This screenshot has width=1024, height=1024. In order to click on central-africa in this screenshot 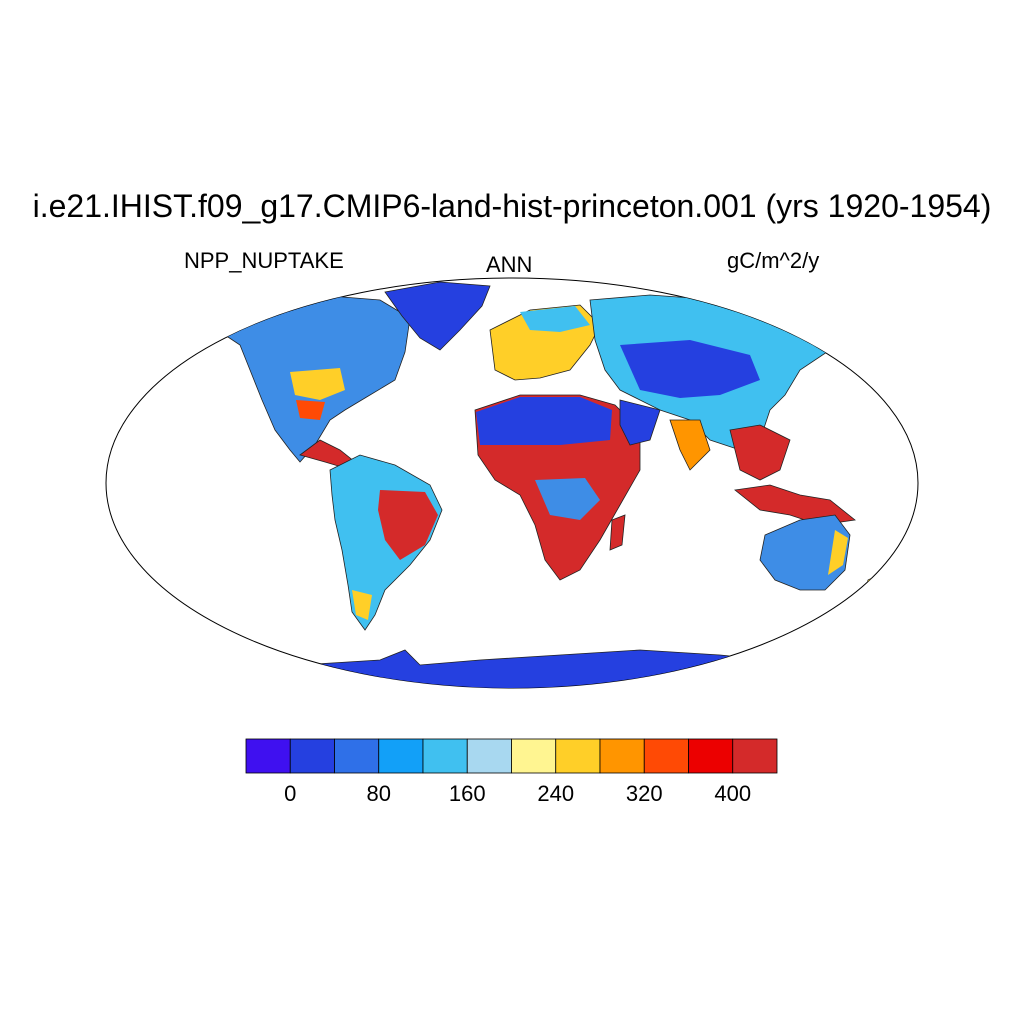, I will do `click(567, 499)`.